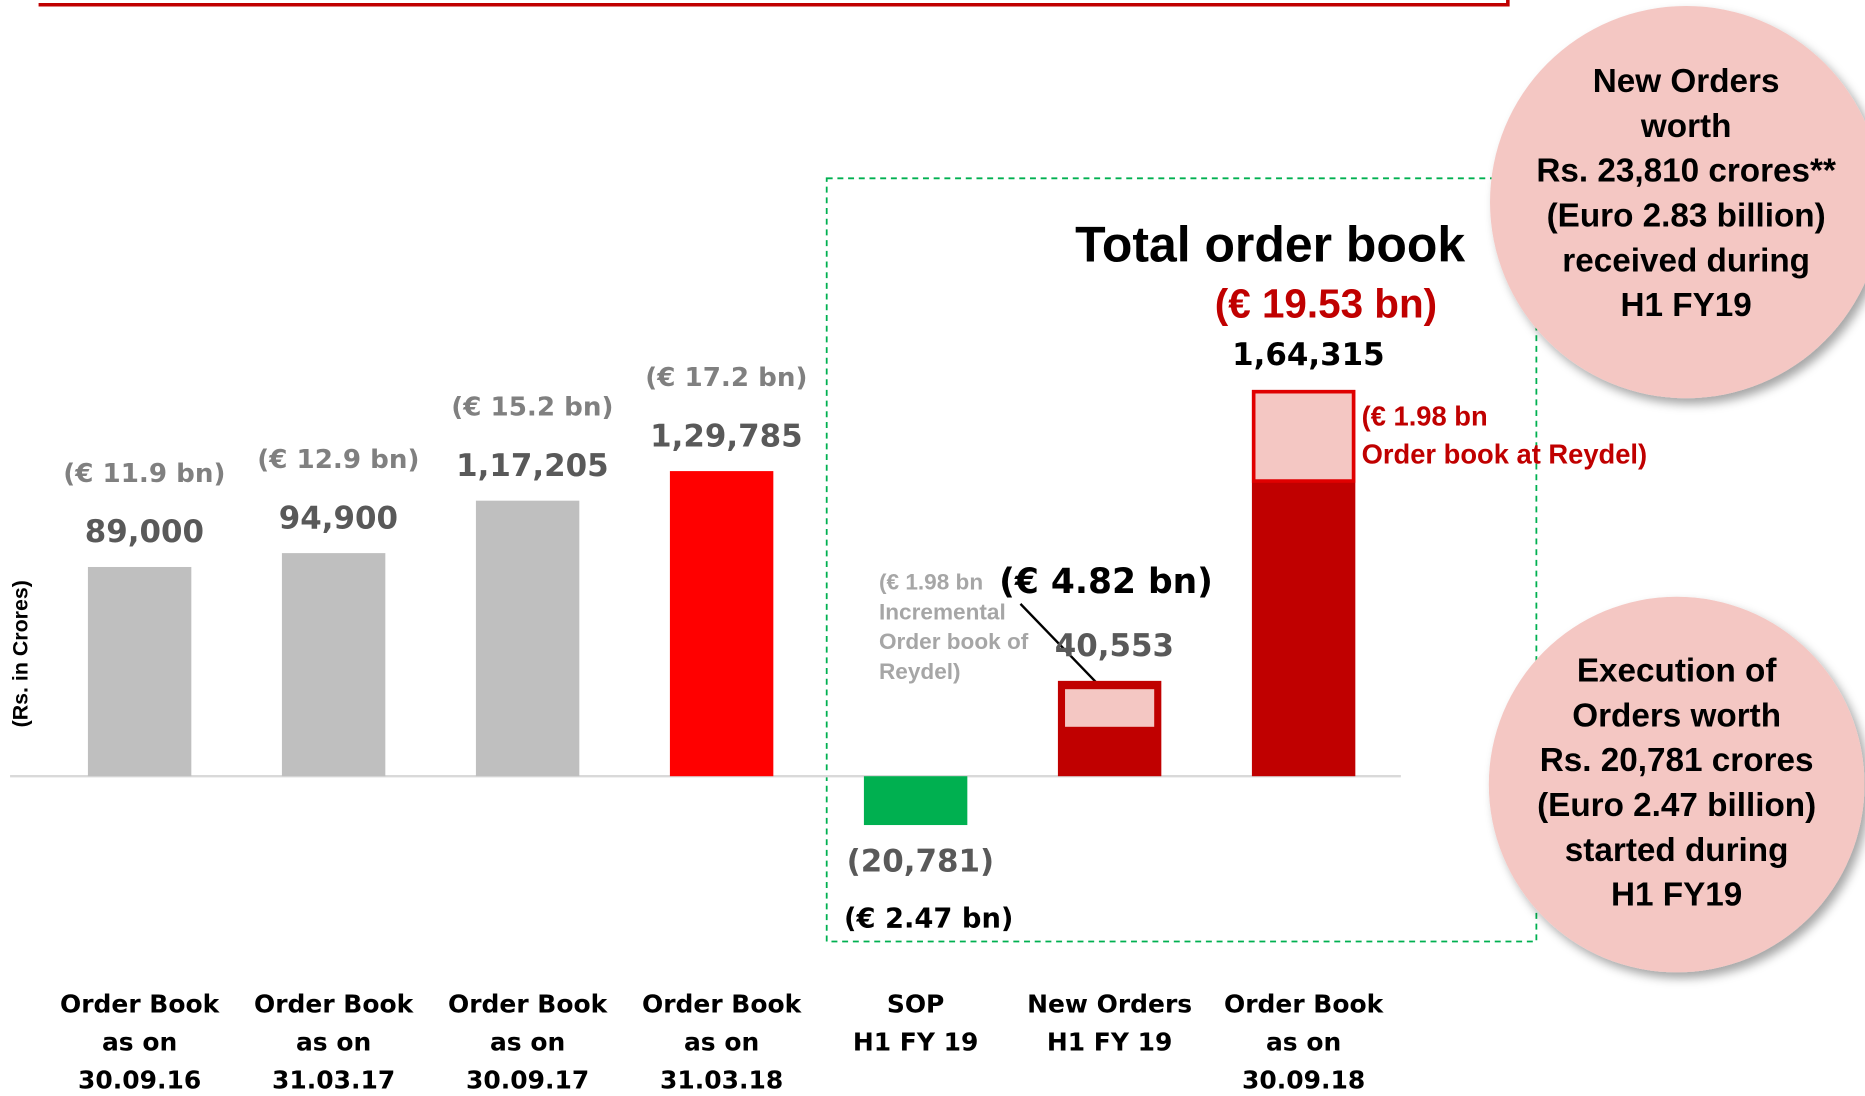  What do you see at coordinates (920, 862) in the screenshot?
I see `value-label: (20,781)` at bounding box center [920, 862].